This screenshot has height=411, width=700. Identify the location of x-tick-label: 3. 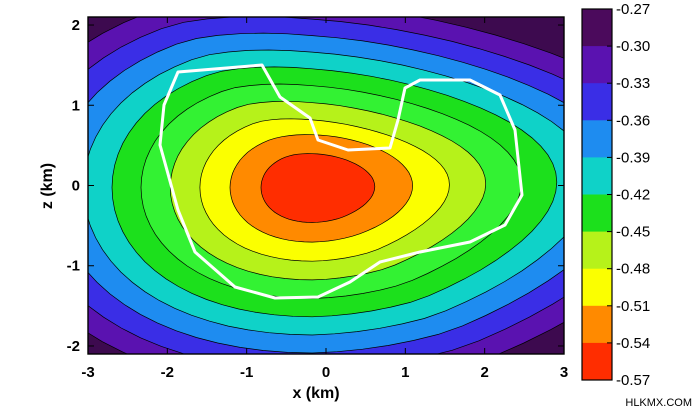
(564, 372).